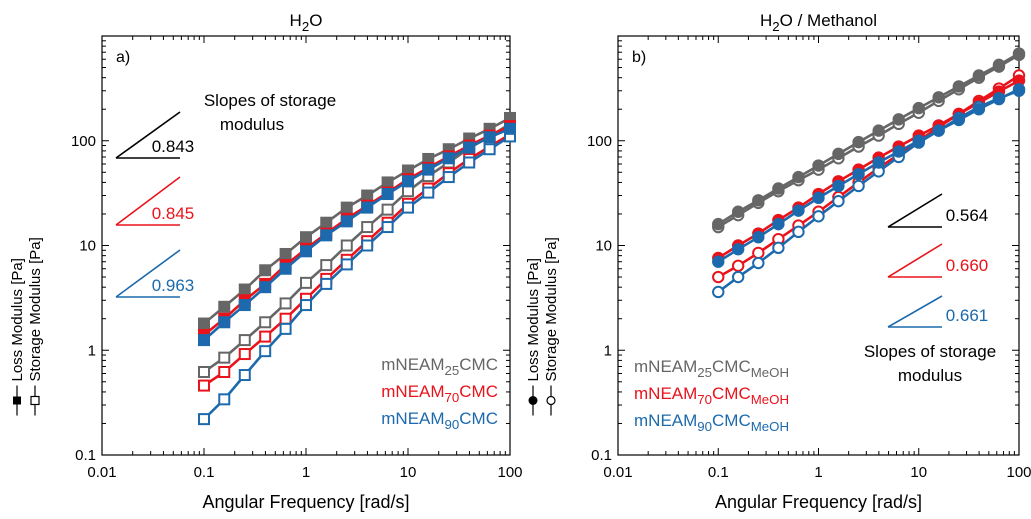 Image resolution: width=1031 pixels, height=519 pixels. What do you see at coordinates (270, 100) in the screenshot?
I see `slopes-title-line1: Slopes of storage` at bounding box center [270, 100].